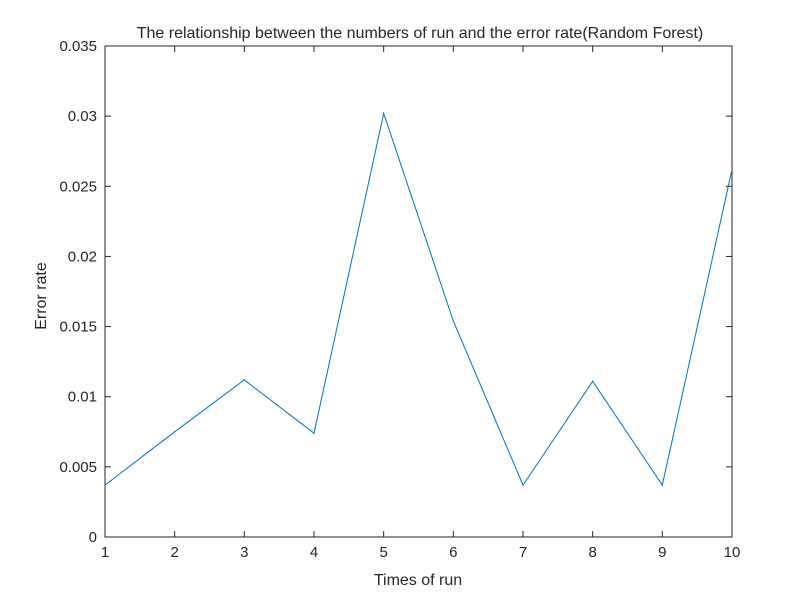 The image size is (809, 603). I want to click on x-tick-label: 8, so click(592, 552).